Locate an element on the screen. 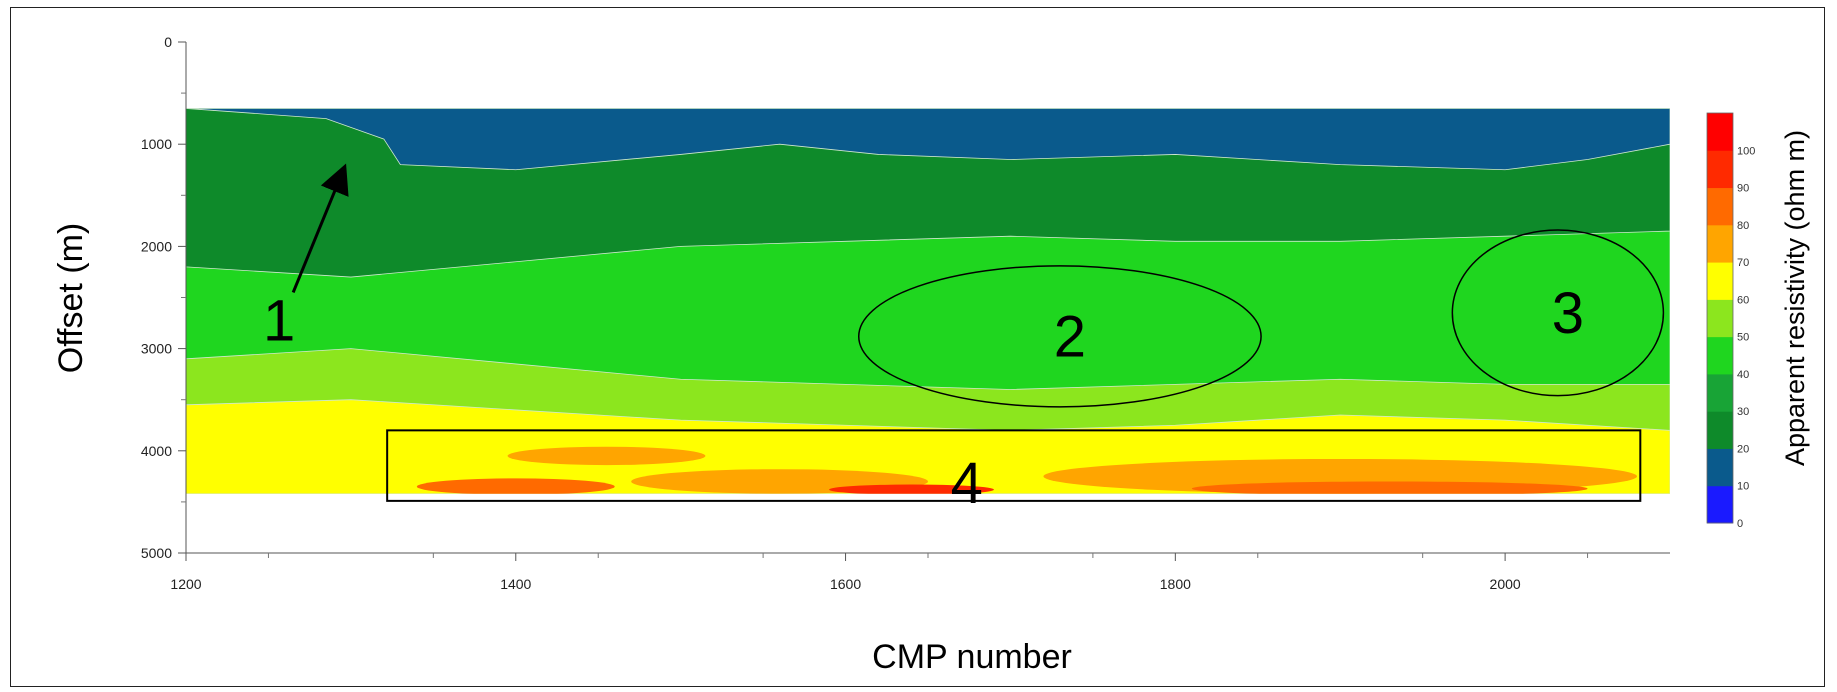 The height and width of the screenshot is (692, 1837). y-tick-label: 2000 is located at coordinates (156, 246).